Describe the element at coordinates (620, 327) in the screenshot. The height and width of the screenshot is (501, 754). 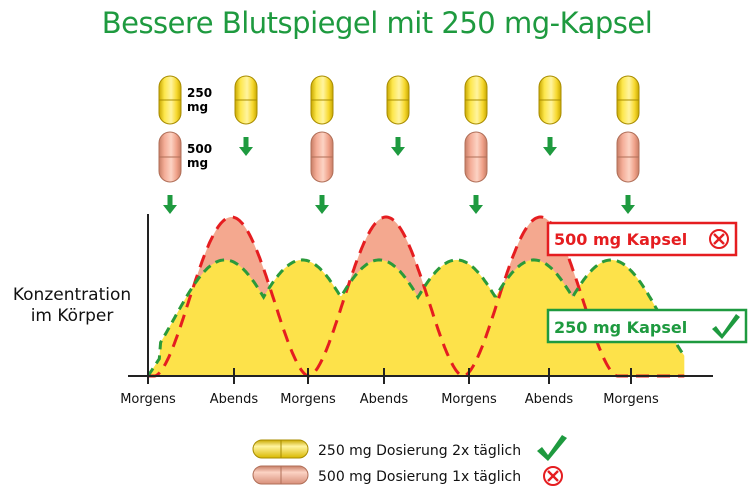
I see `box-250mg-label: 250 mg Kapsel` at that location.